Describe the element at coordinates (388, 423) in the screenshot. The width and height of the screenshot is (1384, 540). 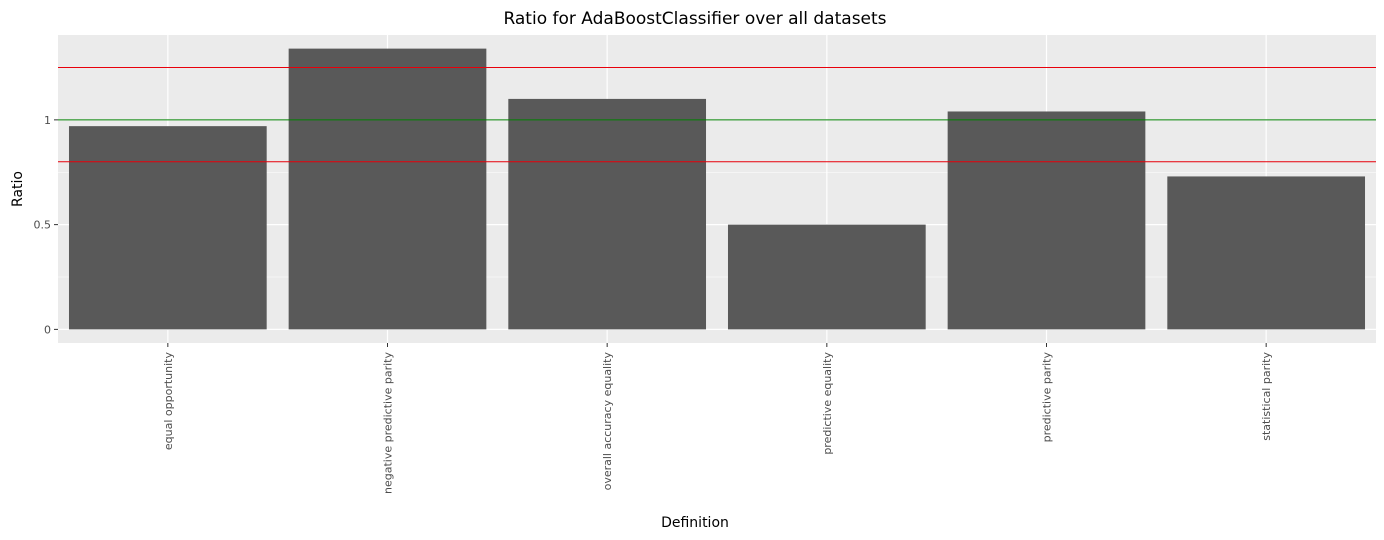
I see `x-tick-label: negative predictive parity` at that location.